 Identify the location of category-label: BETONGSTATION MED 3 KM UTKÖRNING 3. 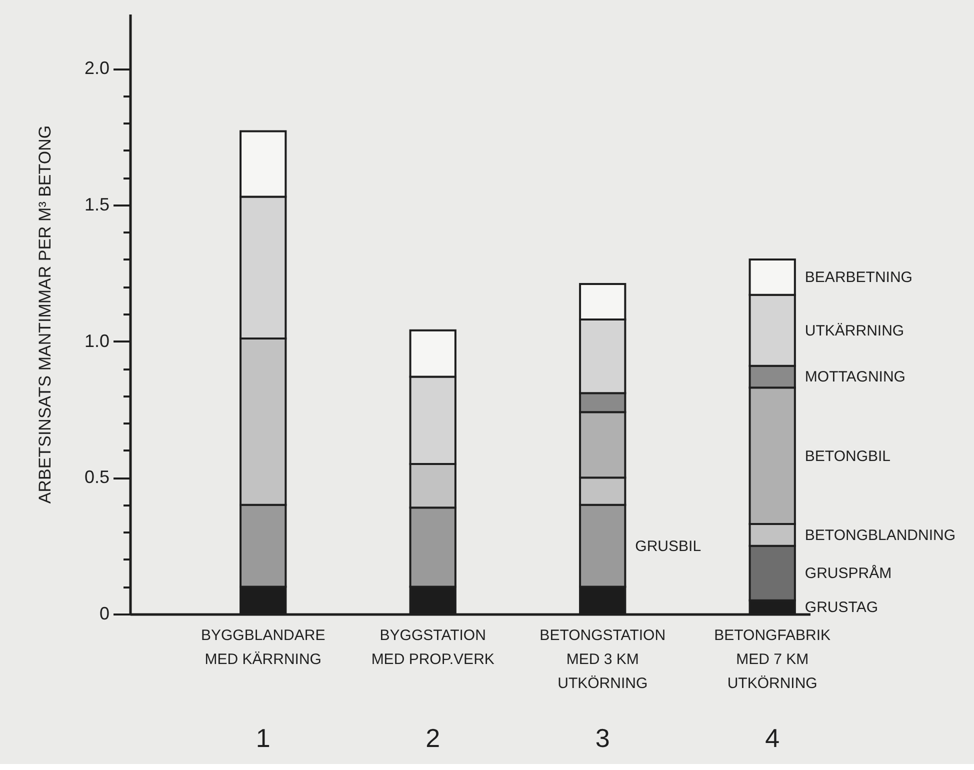
(603, 690).